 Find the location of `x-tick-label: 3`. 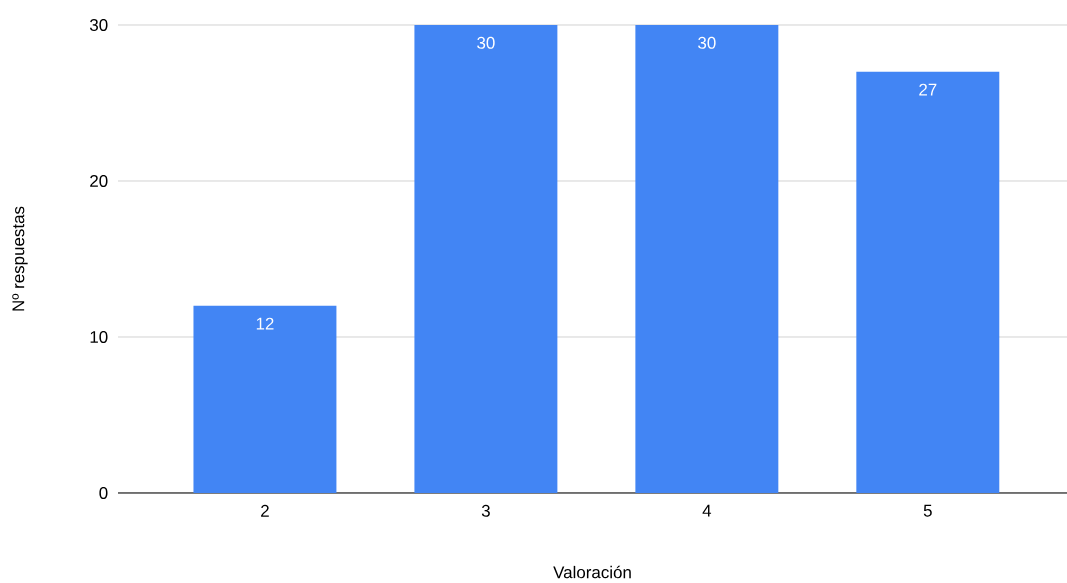

x-tick-label: 3 is located at coordinates (485, 510).